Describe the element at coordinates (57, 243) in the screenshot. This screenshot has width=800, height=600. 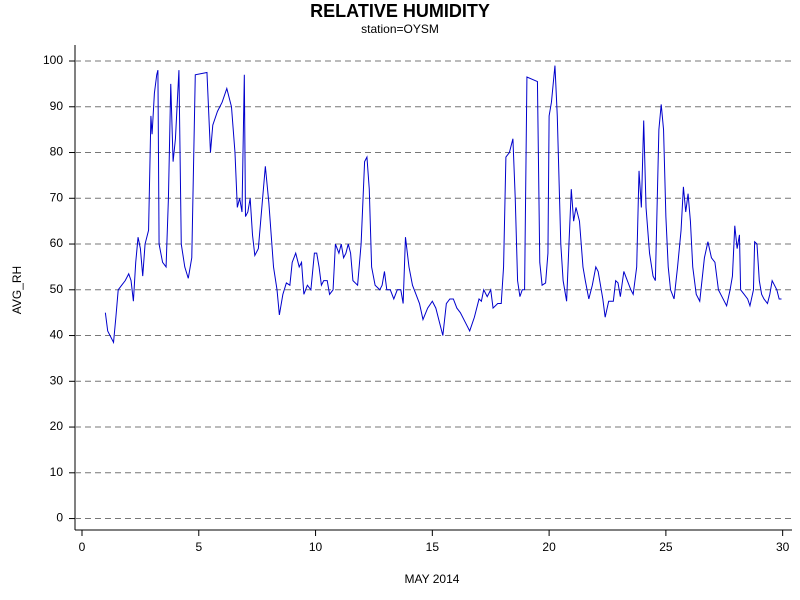
I see `y-tick-label: 60` at that location.